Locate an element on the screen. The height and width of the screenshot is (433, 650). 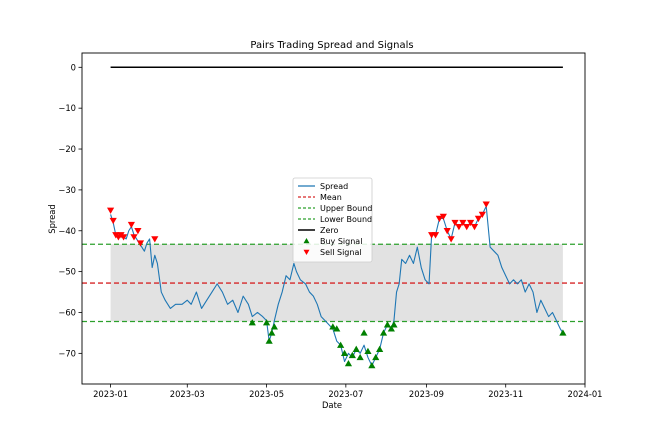
y-tick-label: −30 is located at coordinates (67, 190).